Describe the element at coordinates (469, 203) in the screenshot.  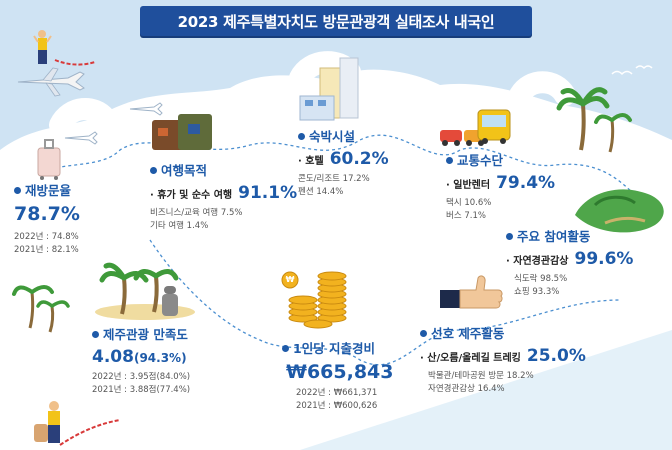
I see `transport-sub-1: 택시 10.6%` at that location.